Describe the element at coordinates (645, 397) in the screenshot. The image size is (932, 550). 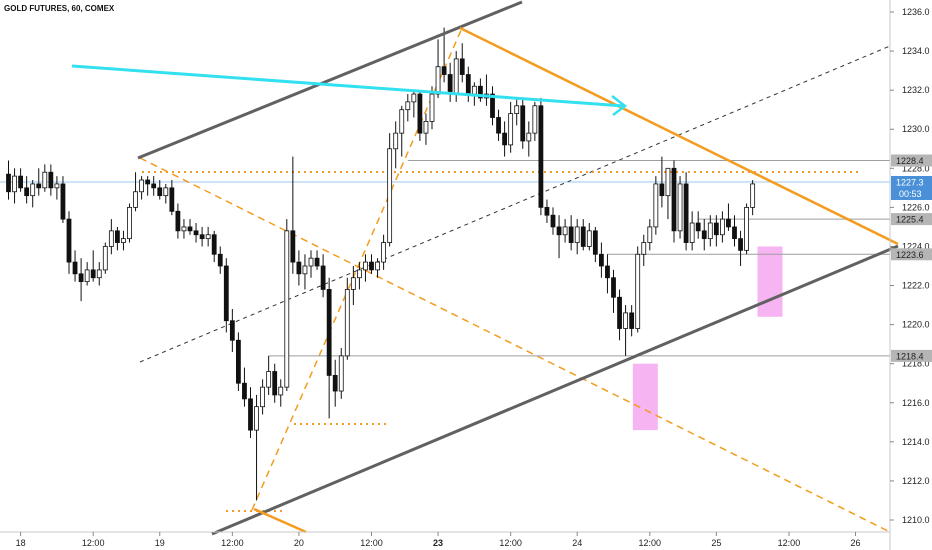
I see `highlight-box` at that location.